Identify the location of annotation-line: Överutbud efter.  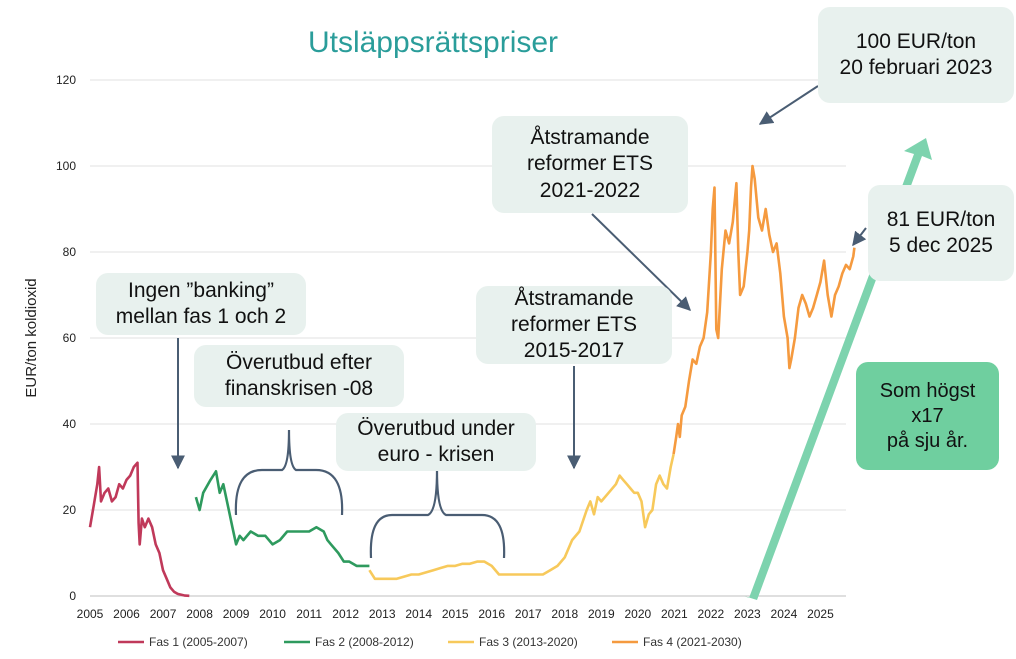
(299, 362).